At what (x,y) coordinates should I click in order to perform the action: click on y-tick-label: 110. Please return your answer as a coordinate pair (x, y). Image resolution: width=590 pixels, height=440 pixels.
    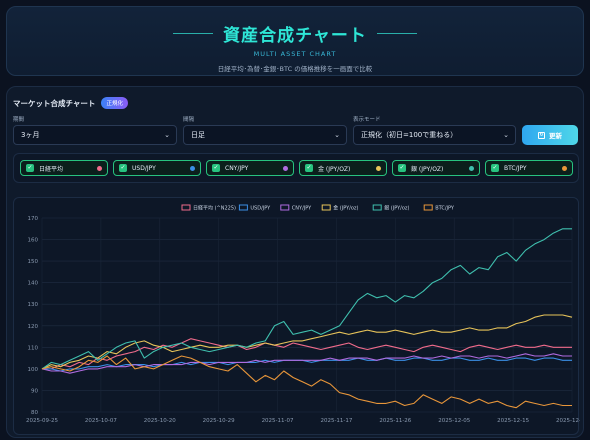
    Looking at the image, I should click on (33, 348).